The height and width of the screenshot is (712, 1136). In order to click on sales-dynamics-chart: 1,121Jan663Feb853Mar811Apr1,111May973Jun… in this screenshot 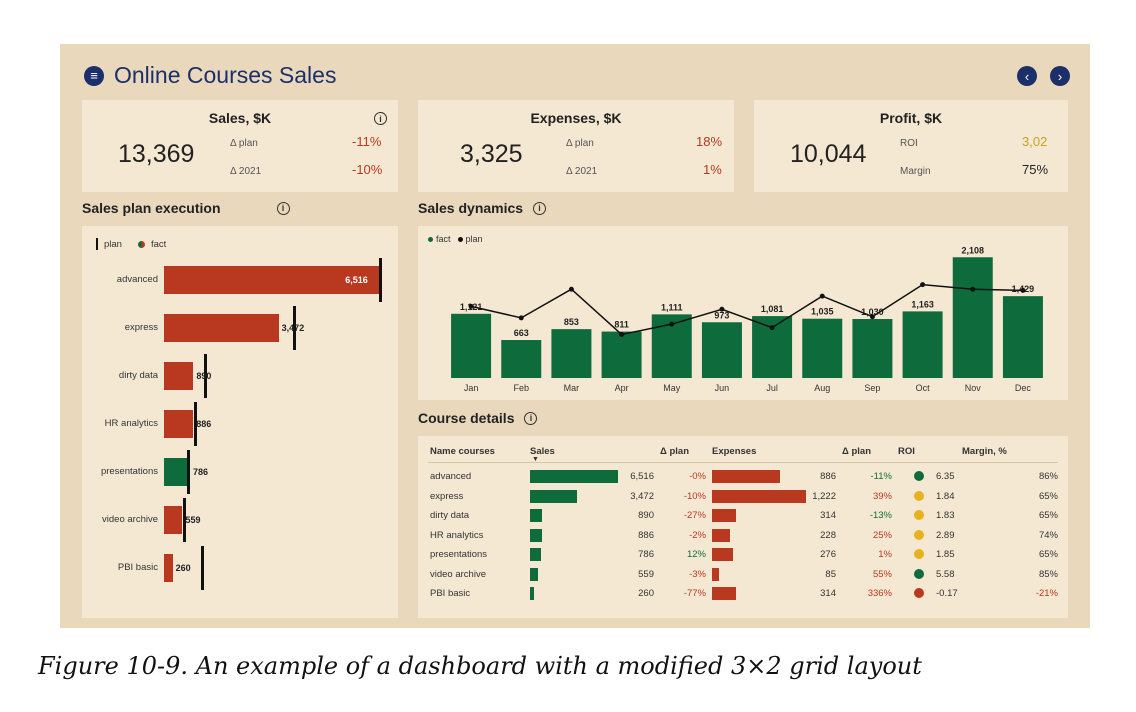, I will do `click(747, 319)`.